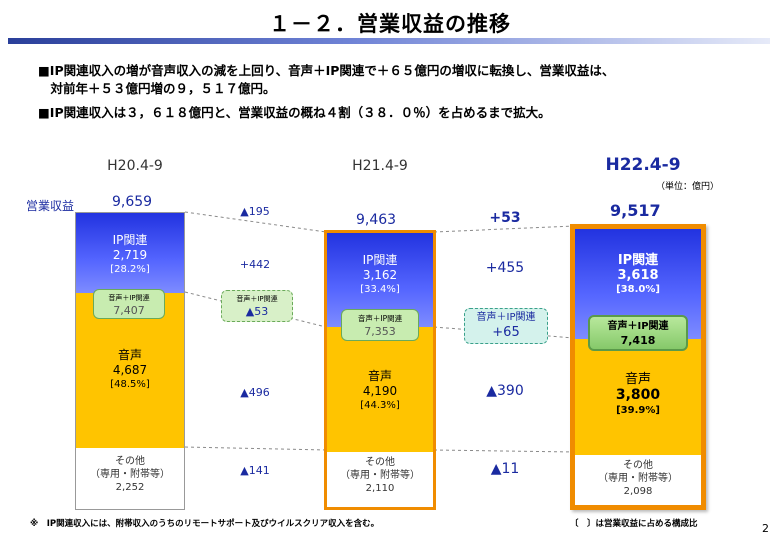 Image resolution: width=780 pixels, height=540 pixels. What do you see at coordinates (506, 317) in the screenshot?
I see `change-2-combined-title: 音声＋IP関連` at bounding box center [506, 317].